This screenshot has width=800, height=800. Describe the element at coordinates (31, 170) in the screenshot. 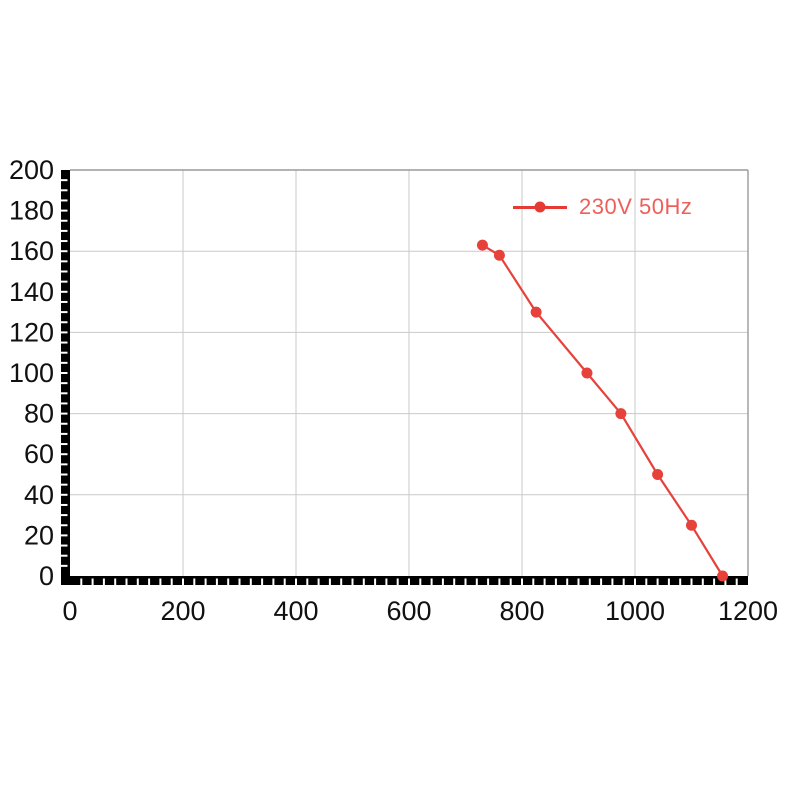

I see `y-tick-label: 200` at that location.